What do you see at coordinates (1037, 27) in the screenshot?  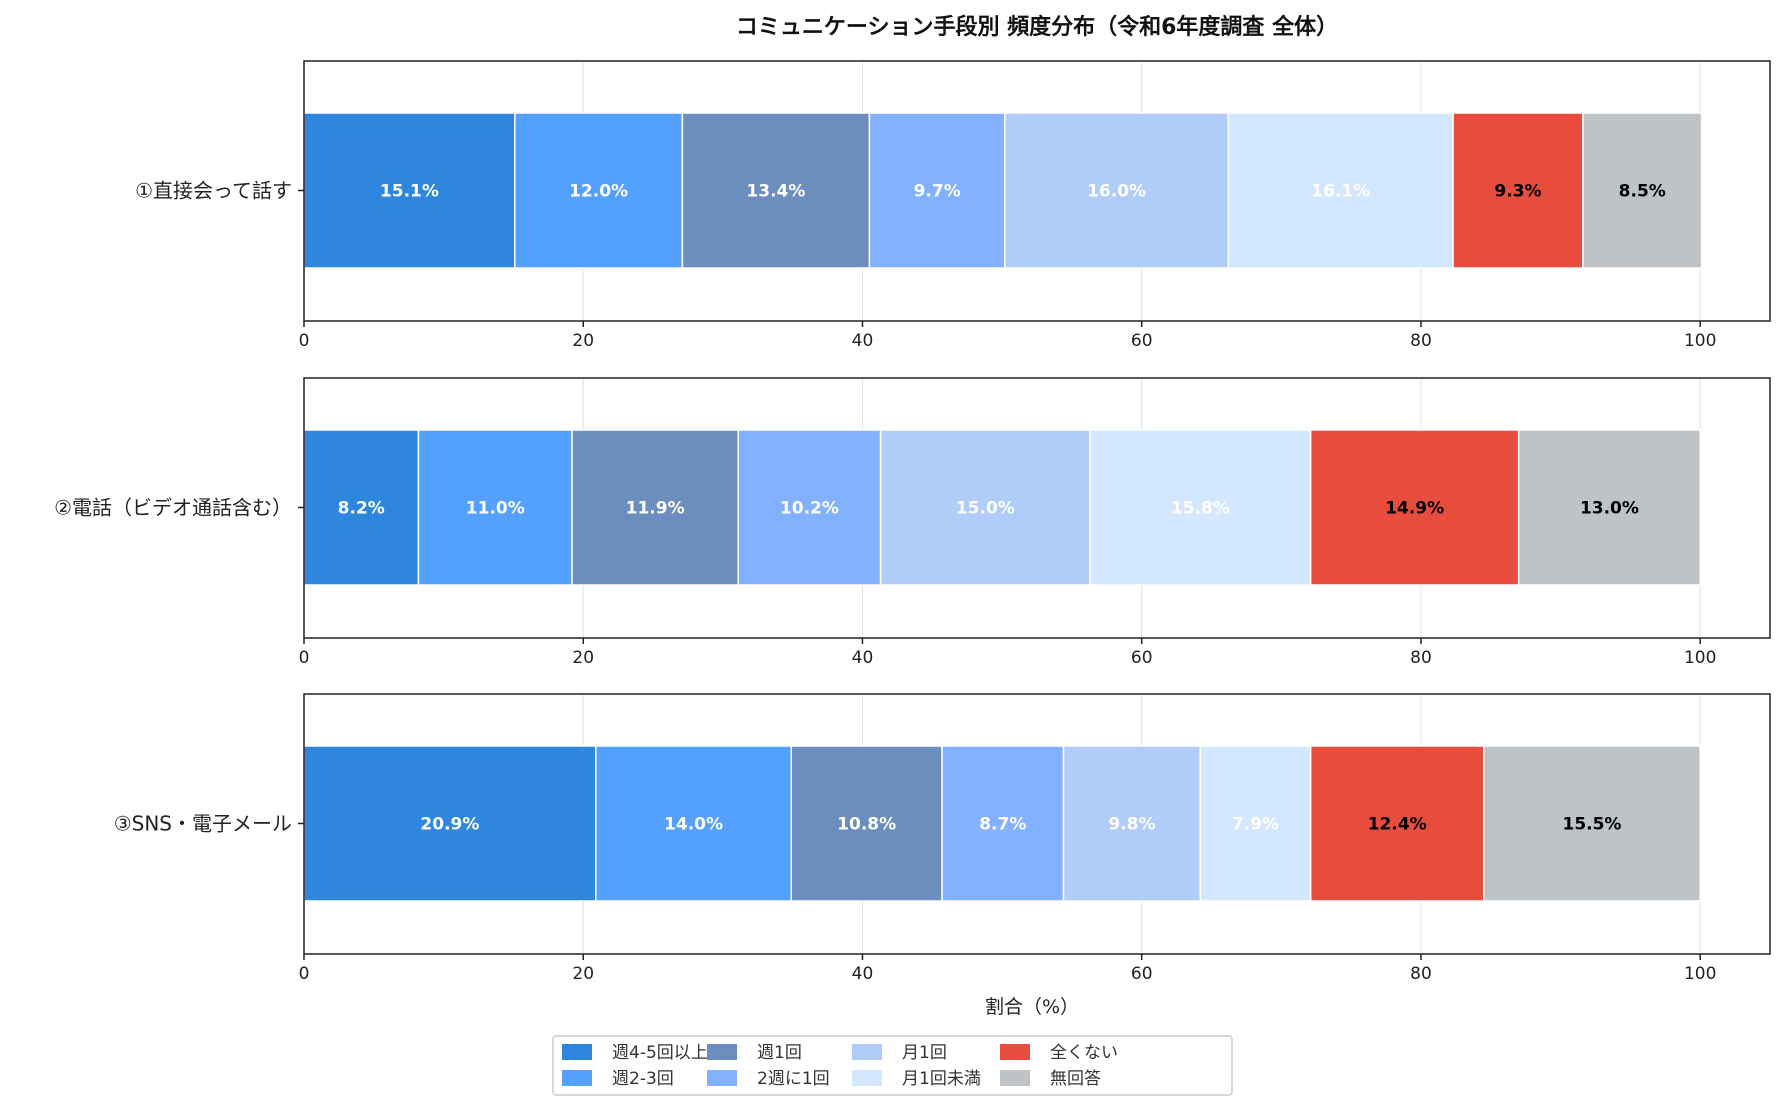 I see `chart-title: コミュニケーション手段別 頻度分布（令和6年度調査 全体）` at bounding box center [1037, 27].